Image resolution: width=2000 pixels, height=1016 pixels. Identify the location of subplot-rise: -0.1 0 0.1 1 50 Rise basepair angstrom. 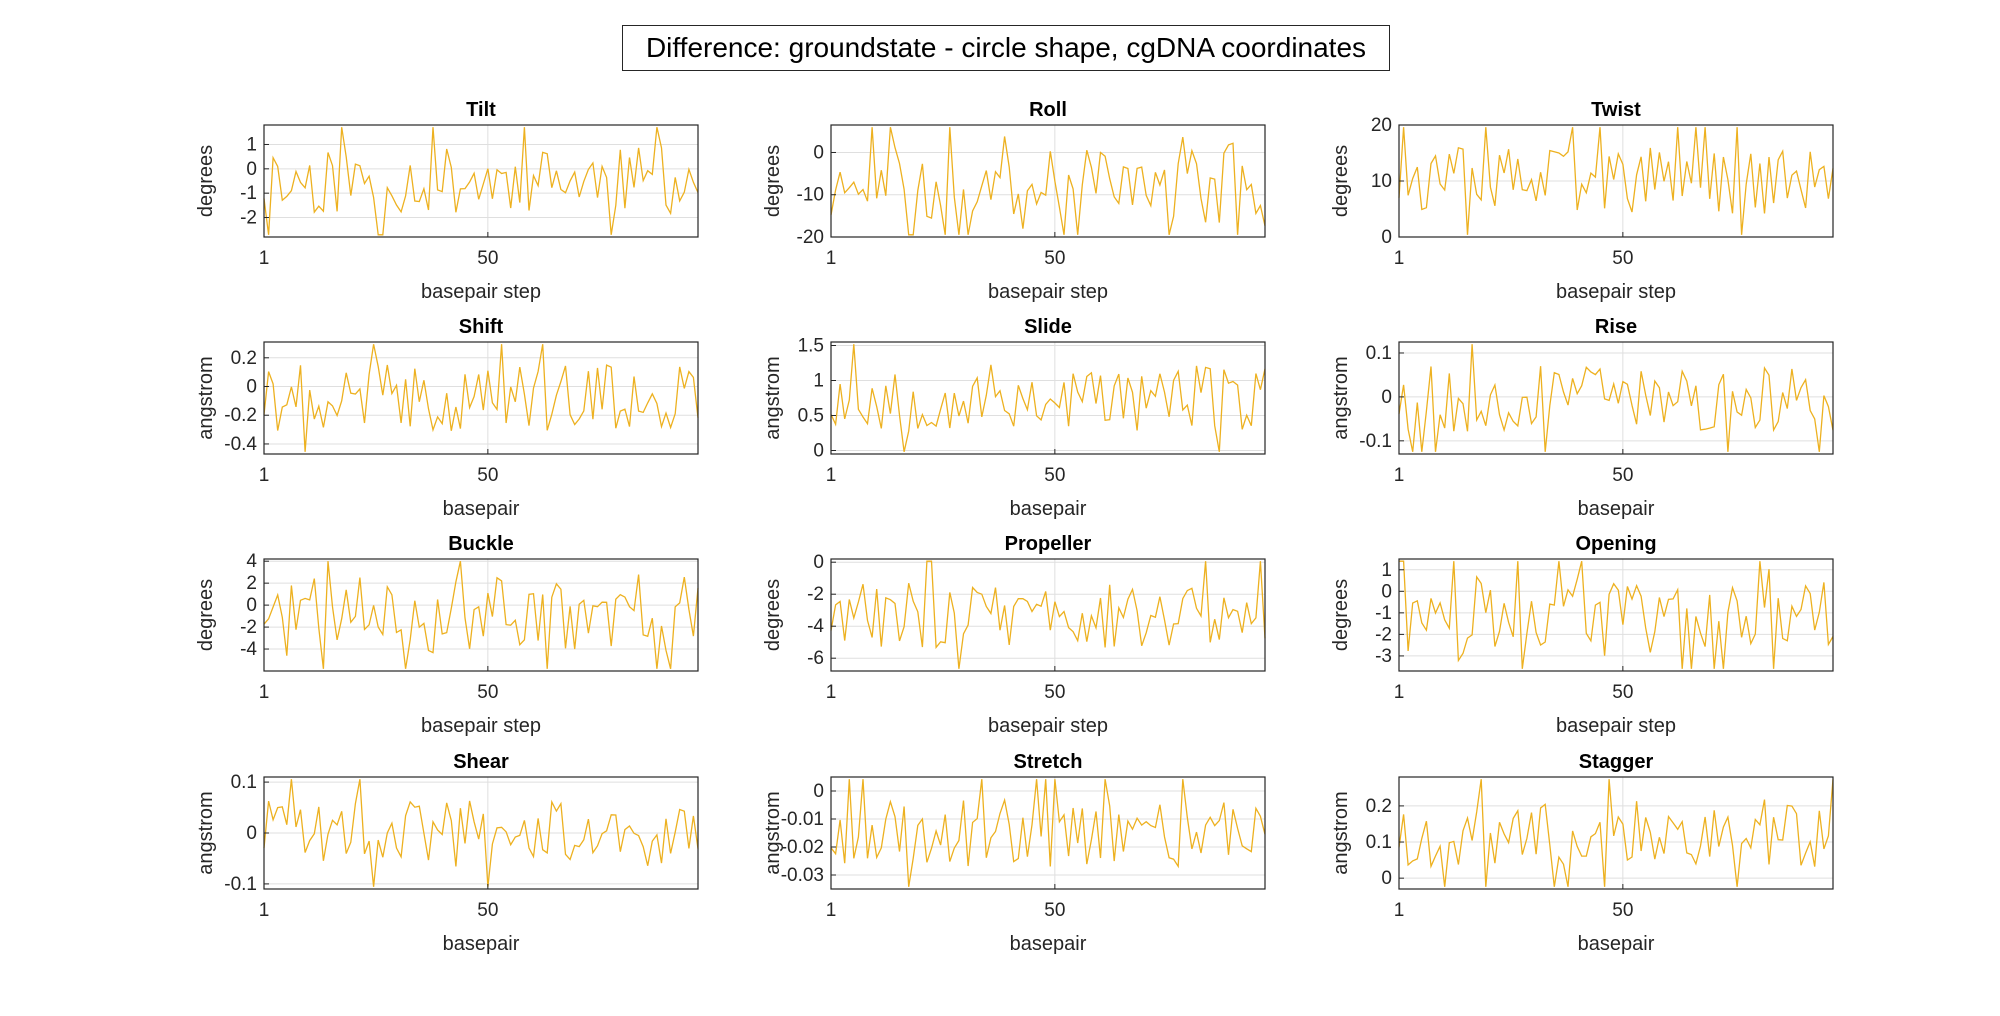
(1582, 418).